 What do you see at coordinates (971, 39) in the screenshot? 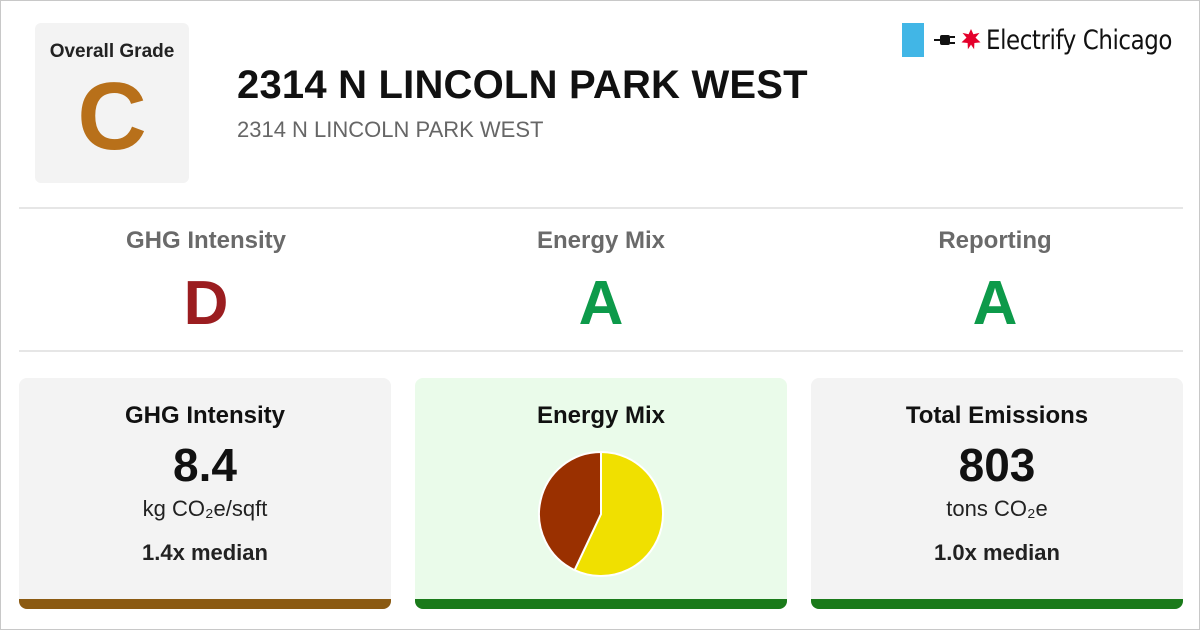
I see `chicago-star-icon` at bounding box center [971, 39].